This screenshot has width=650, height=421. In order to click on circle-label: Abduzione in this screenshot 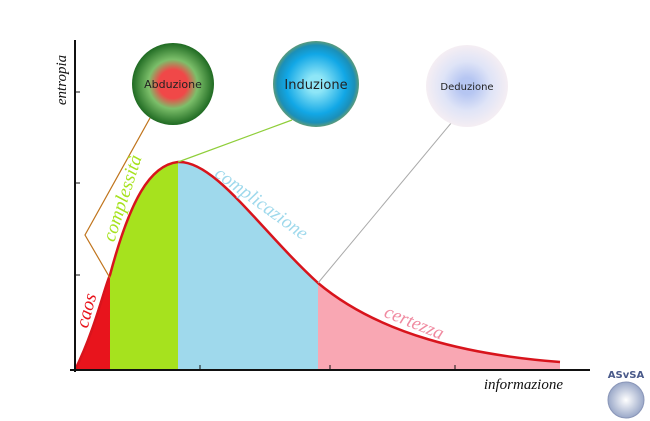, I will do `click(173, 84)`.